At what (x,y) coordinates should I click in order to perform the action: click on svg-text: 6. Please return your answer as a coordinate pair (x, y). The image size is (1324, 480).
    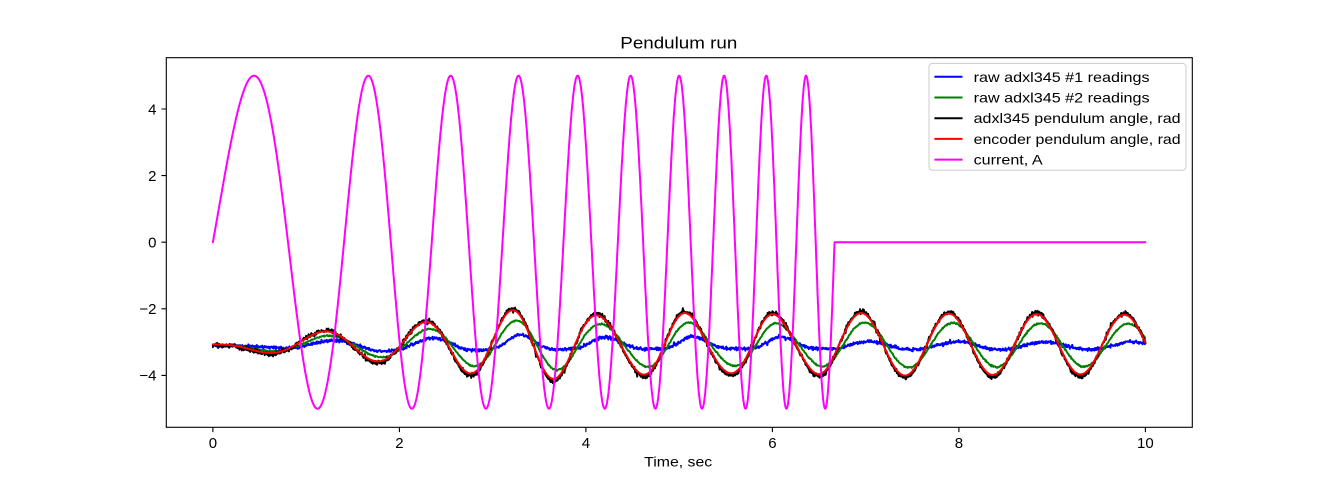
    Looking at the image, I should click on (772, 443).